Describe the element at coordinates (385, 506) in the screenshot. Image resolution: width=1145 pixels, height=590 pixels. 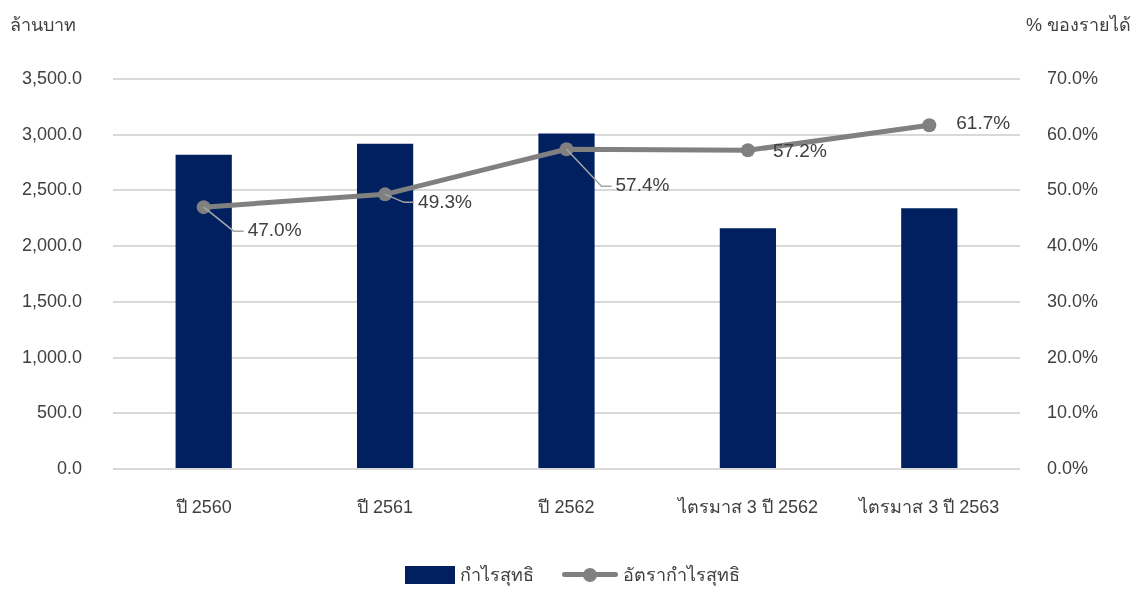
I see `x-tick-label: ปี 2561` at that location.